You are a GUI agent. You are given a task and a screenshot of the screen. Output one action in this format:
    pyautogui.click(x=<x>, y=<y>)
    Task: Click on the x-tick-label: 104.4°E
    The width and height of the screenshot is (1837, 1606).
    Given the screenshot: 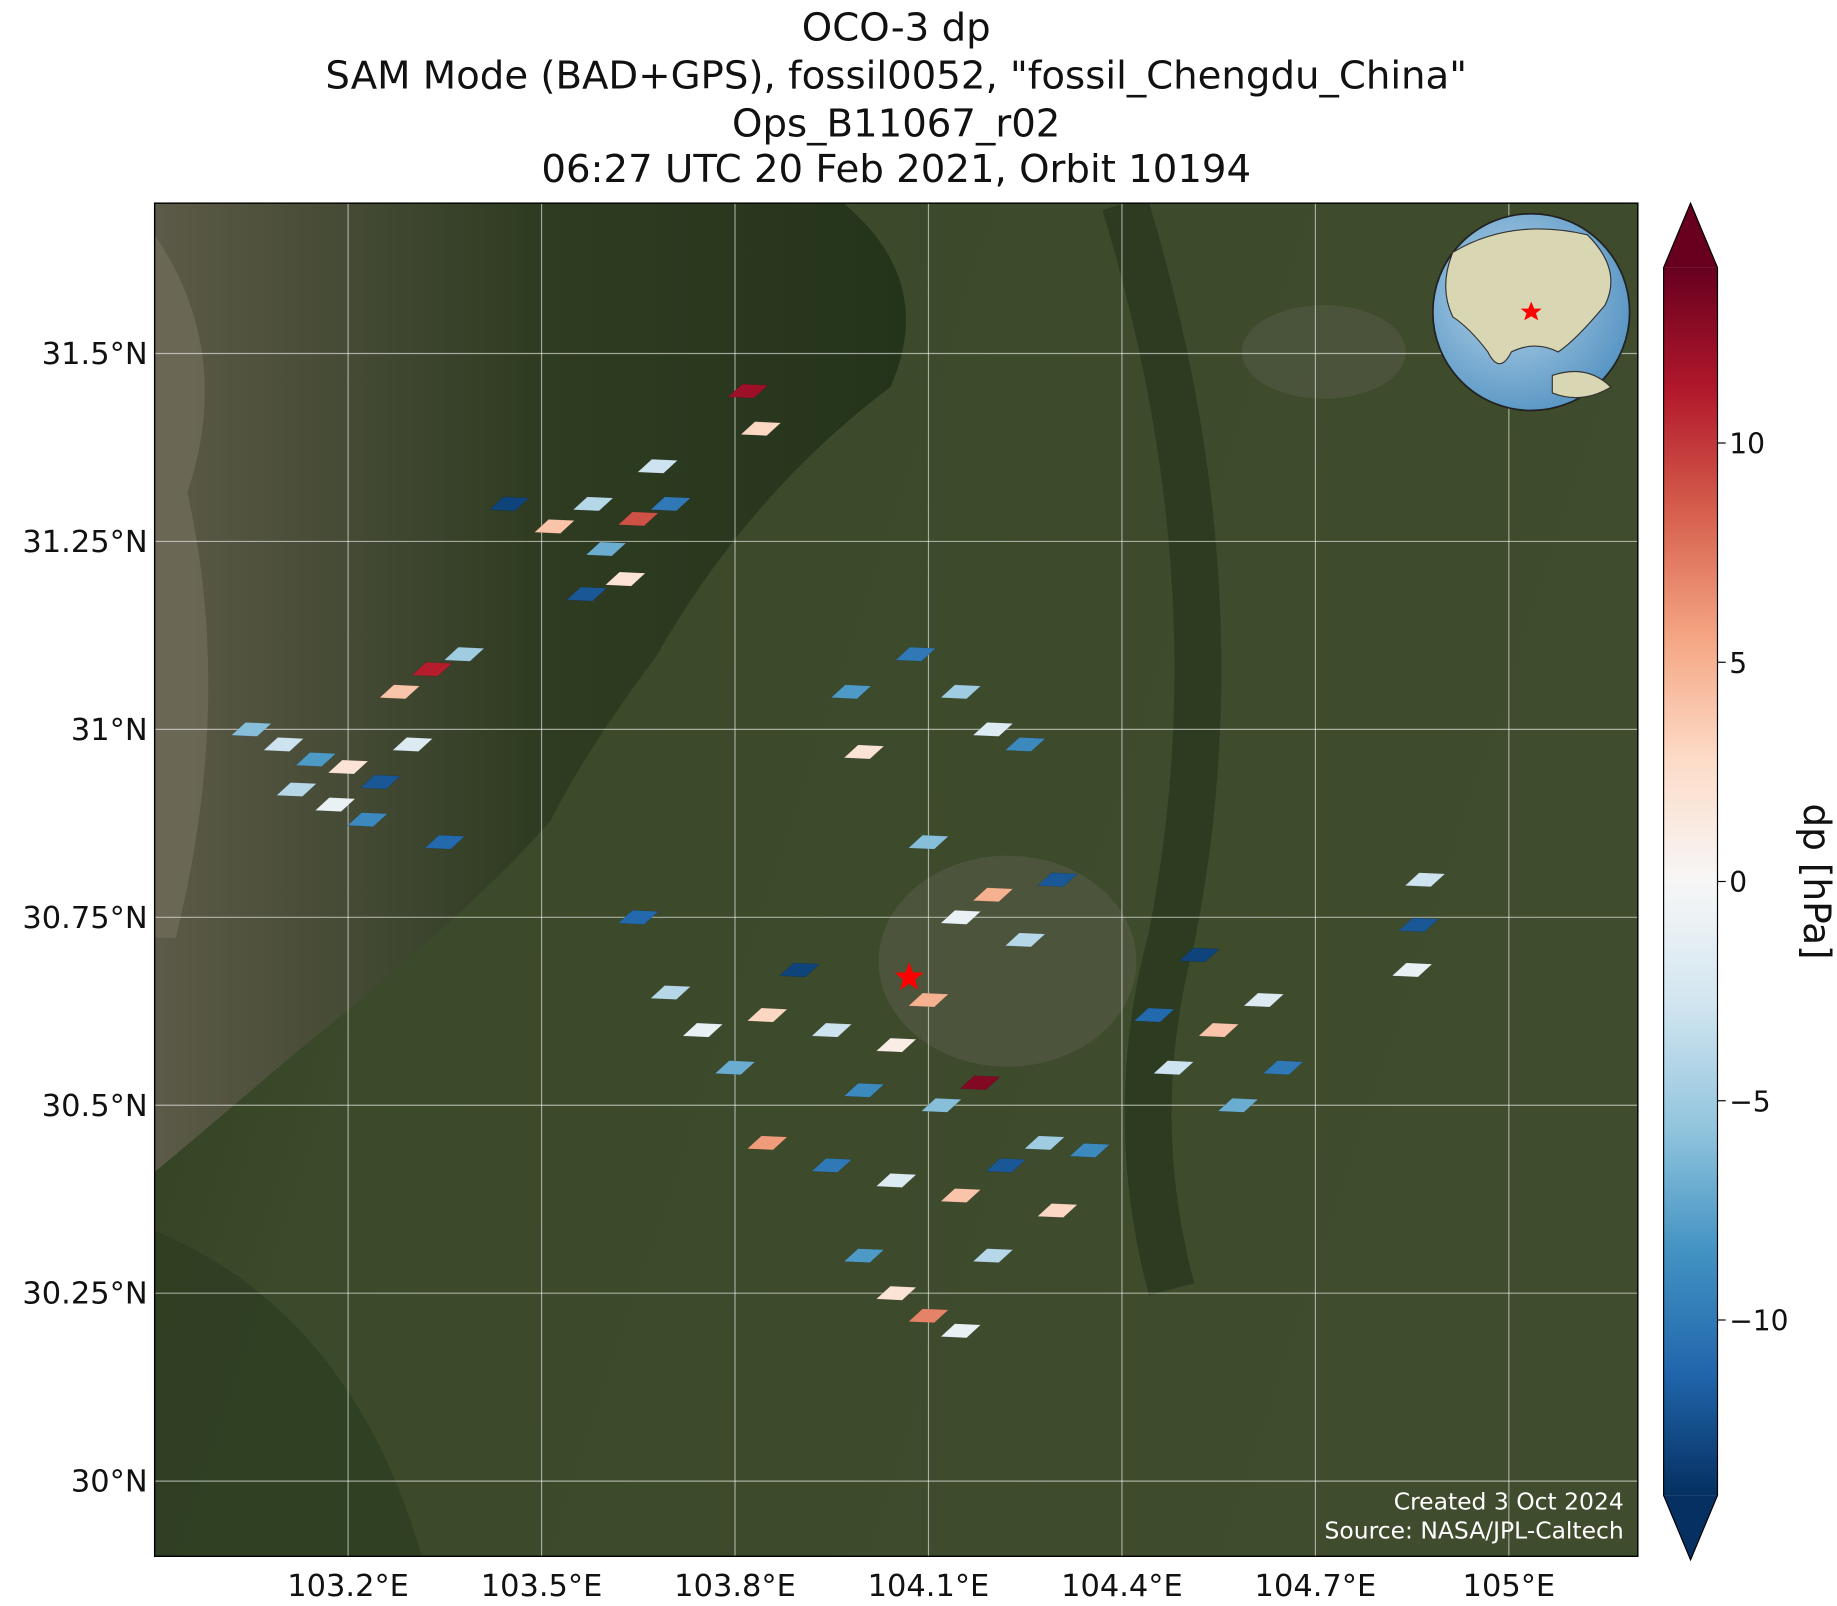 What is the action you would take?
    pyautogui.click(x=1122, y=1586)
    